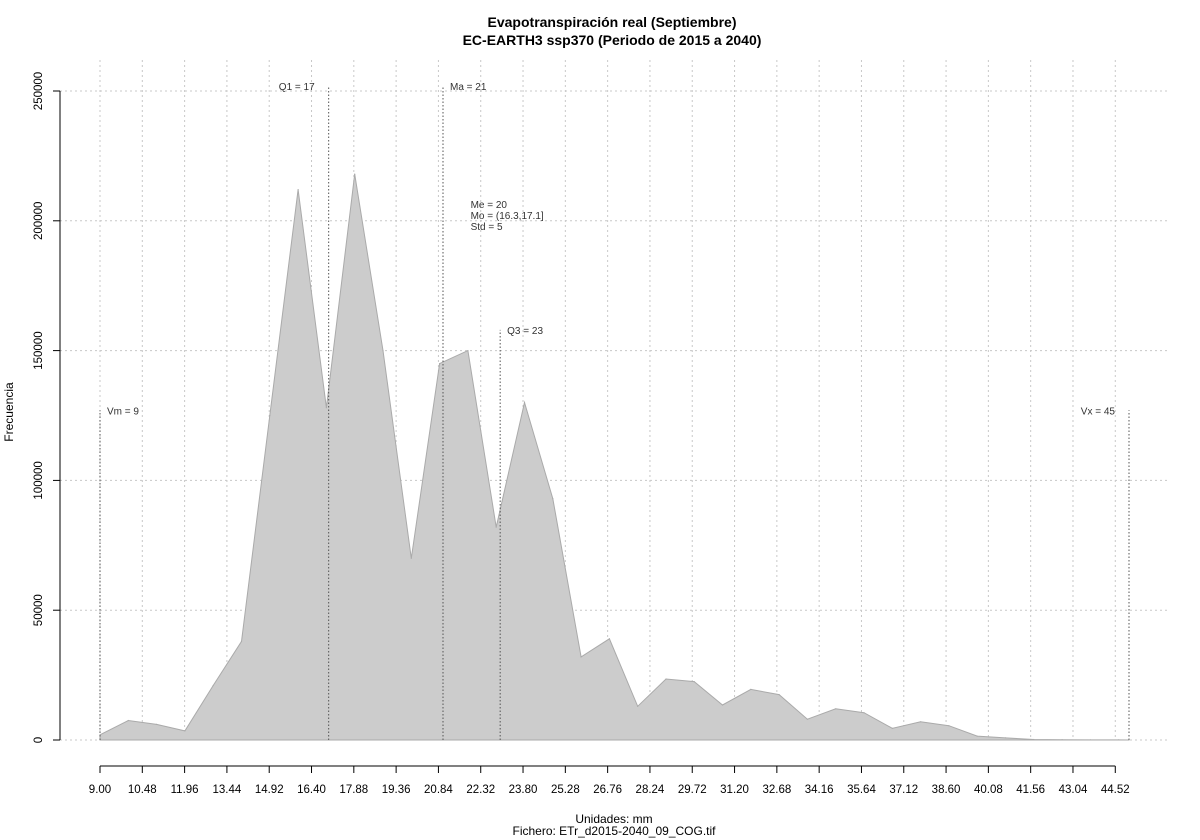  I want to click on x-tick-label-11: 25.28, so click(565, 790).